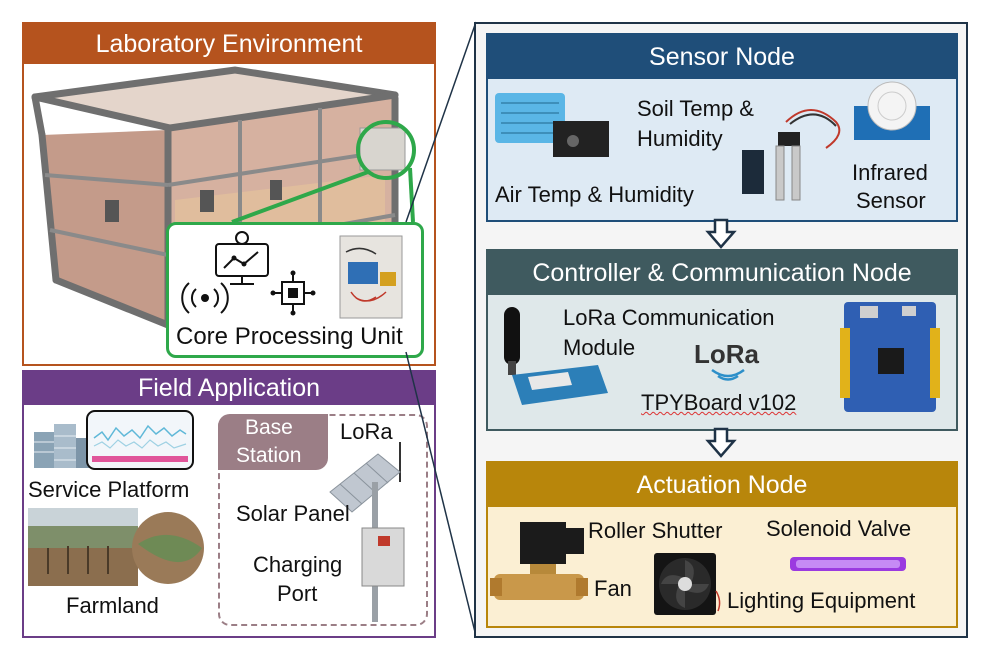 This screenshot has height=655, width=982. What do you see at coordinates (848, 564) in the screenshot?
I see `uv-light-bar-image` at bounding box center [848, 564].